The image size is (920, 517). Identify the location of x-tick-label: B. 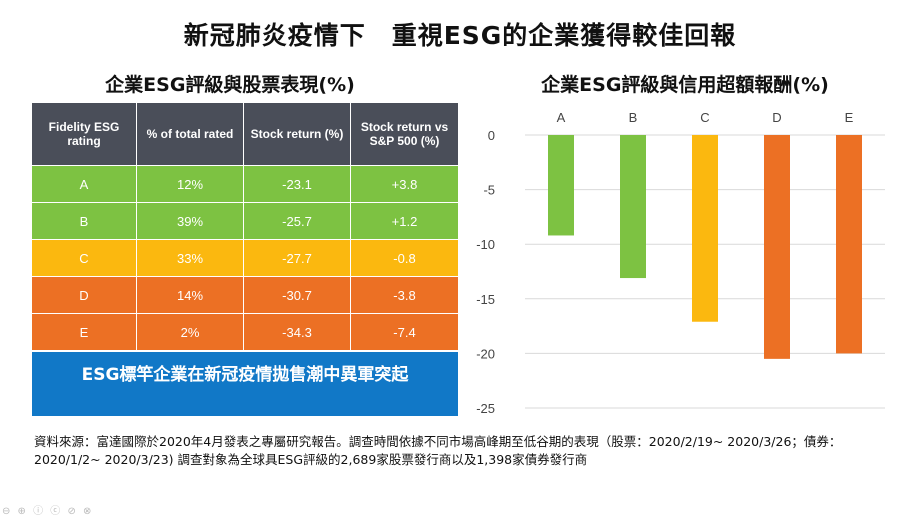
(633, 117).